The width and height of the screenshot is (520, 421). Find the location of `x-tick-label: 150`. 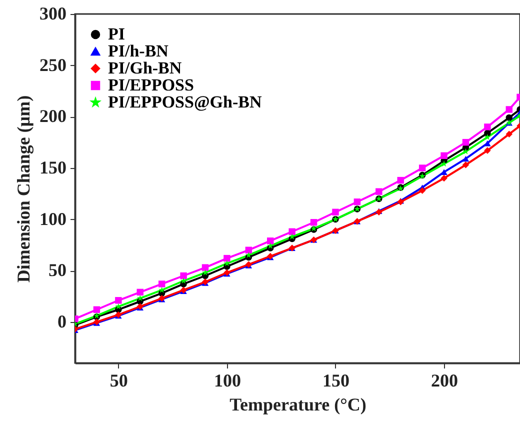

x-tick-label: 150 is located at coordinates (336, 380).